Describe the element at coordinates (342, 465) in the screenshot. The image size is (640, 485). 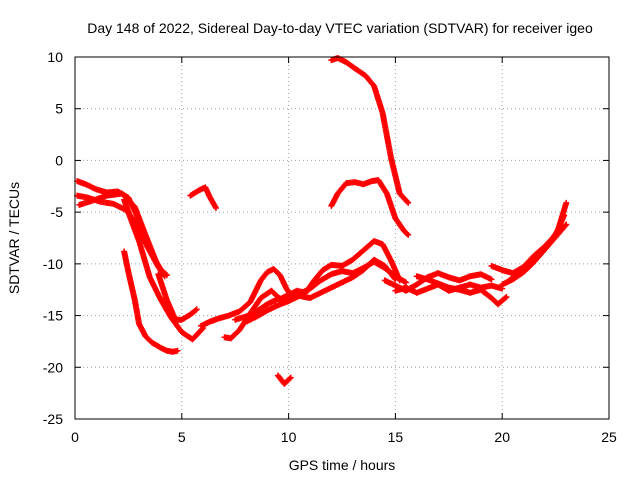
I see `x-axis-label: GPS time / hours` at that location.